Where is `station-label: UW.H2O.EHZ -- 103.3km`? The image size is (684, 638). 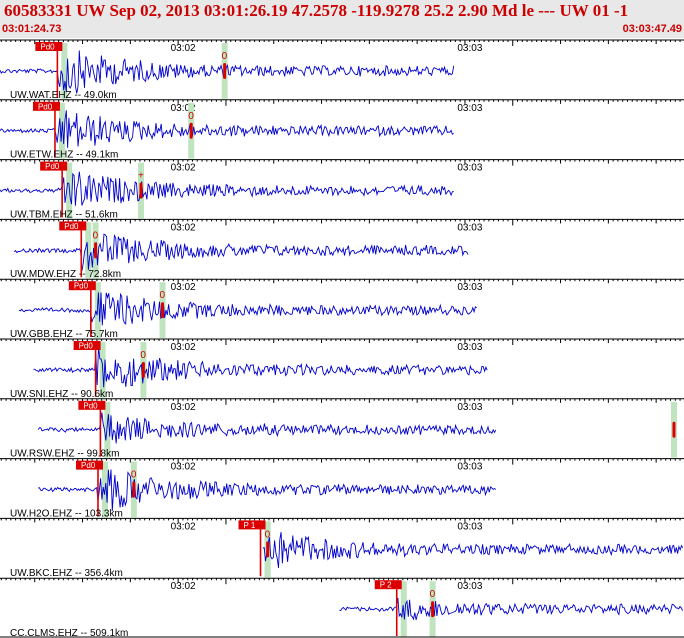
station-label: UW.H2O.EHZ -- 103.3km is located at coordinates (66, 513).